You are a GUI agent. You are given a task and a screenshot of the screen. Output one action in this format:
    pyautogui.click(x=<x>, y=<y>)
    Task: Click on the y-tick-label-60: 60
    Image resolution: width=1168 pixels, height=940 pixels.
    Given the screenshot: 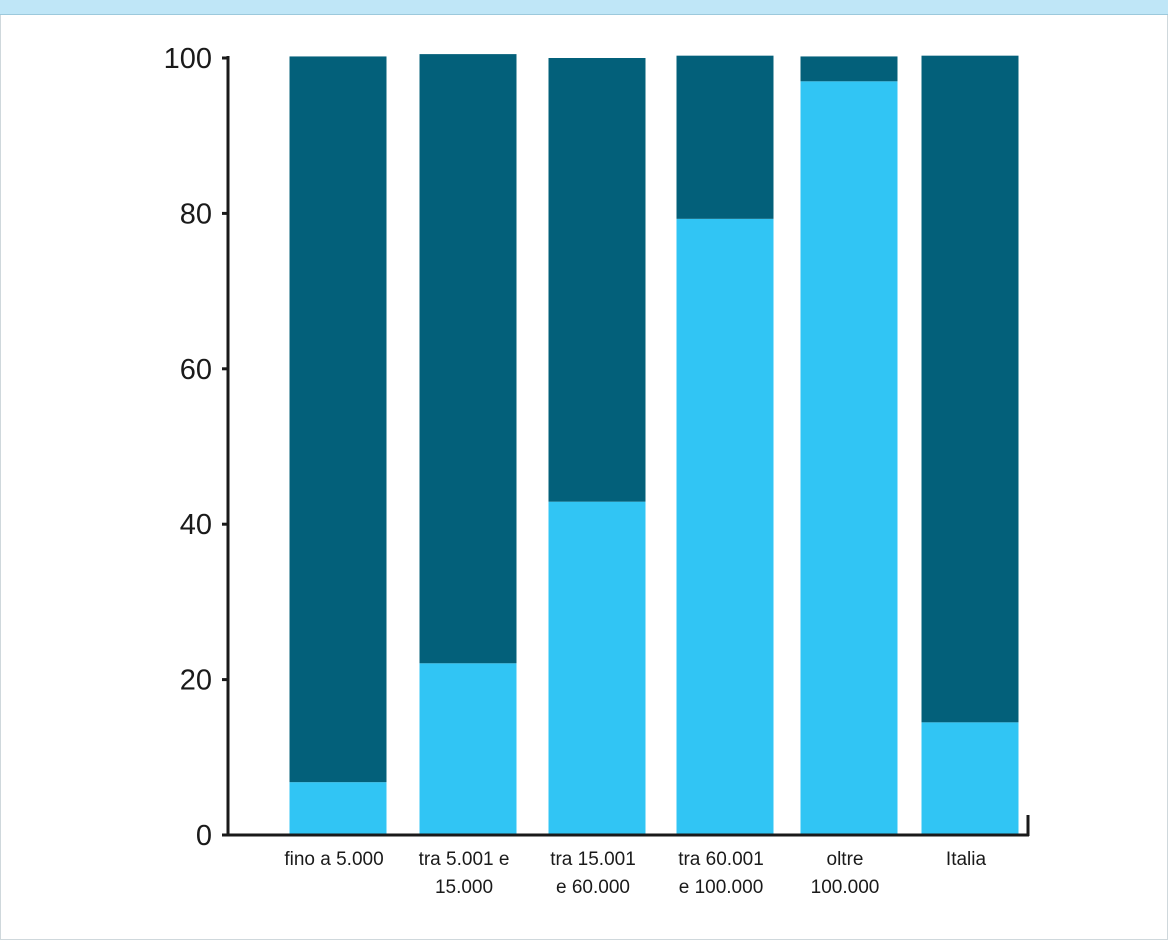 What is the action you would take?
    pyautogui.click(x=196, y=370)
    